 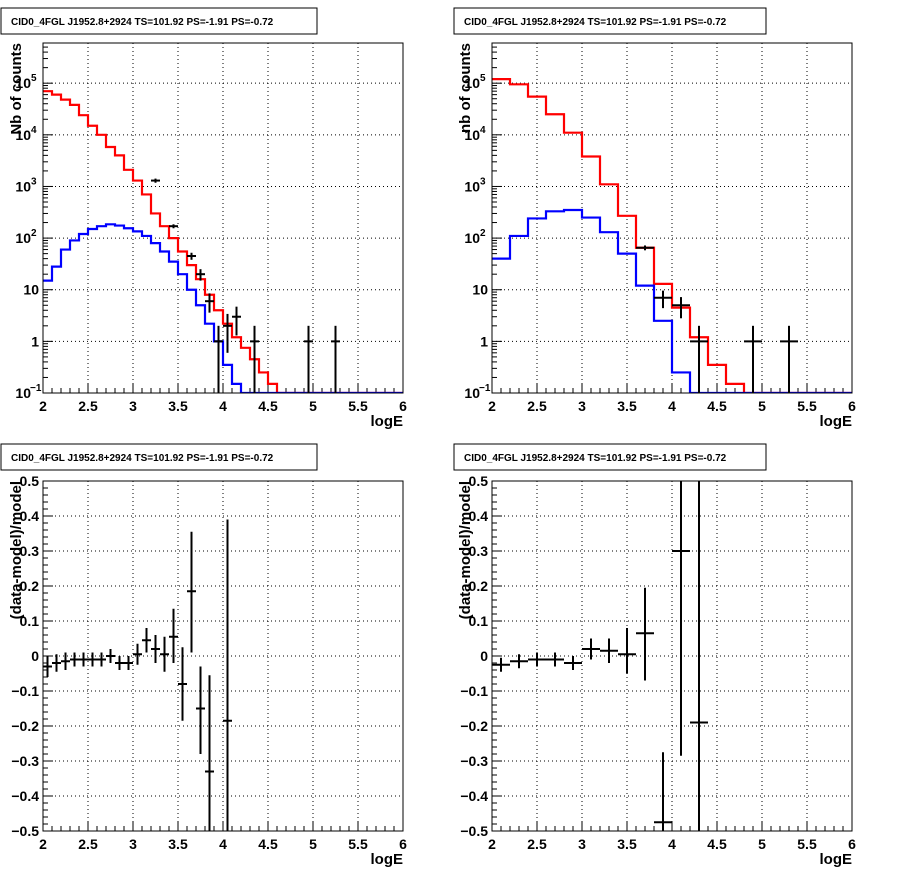 I want to click on model-total-series, so click(x=223, y=241).